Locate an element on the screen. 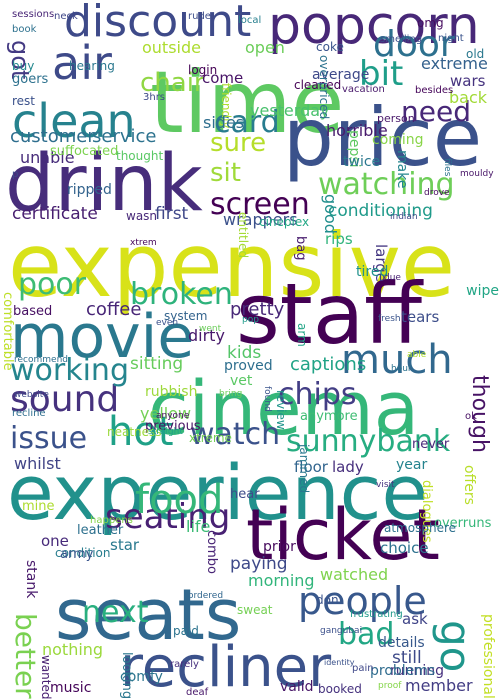 Image resolution: width=500 pixels, height=700 pixels. word-rips: rips is located at coordinates (339, 239).